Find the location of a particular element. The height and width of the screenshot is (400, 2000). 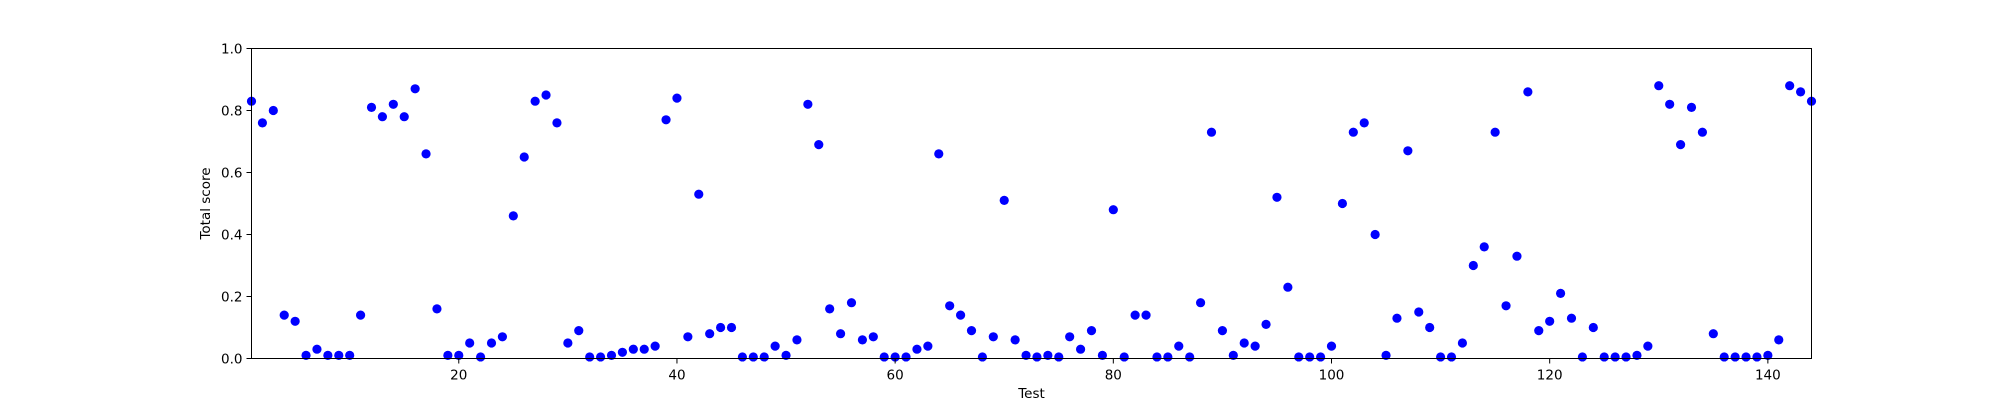

x-axis-label: Test is located at coordinates (1031, 393).